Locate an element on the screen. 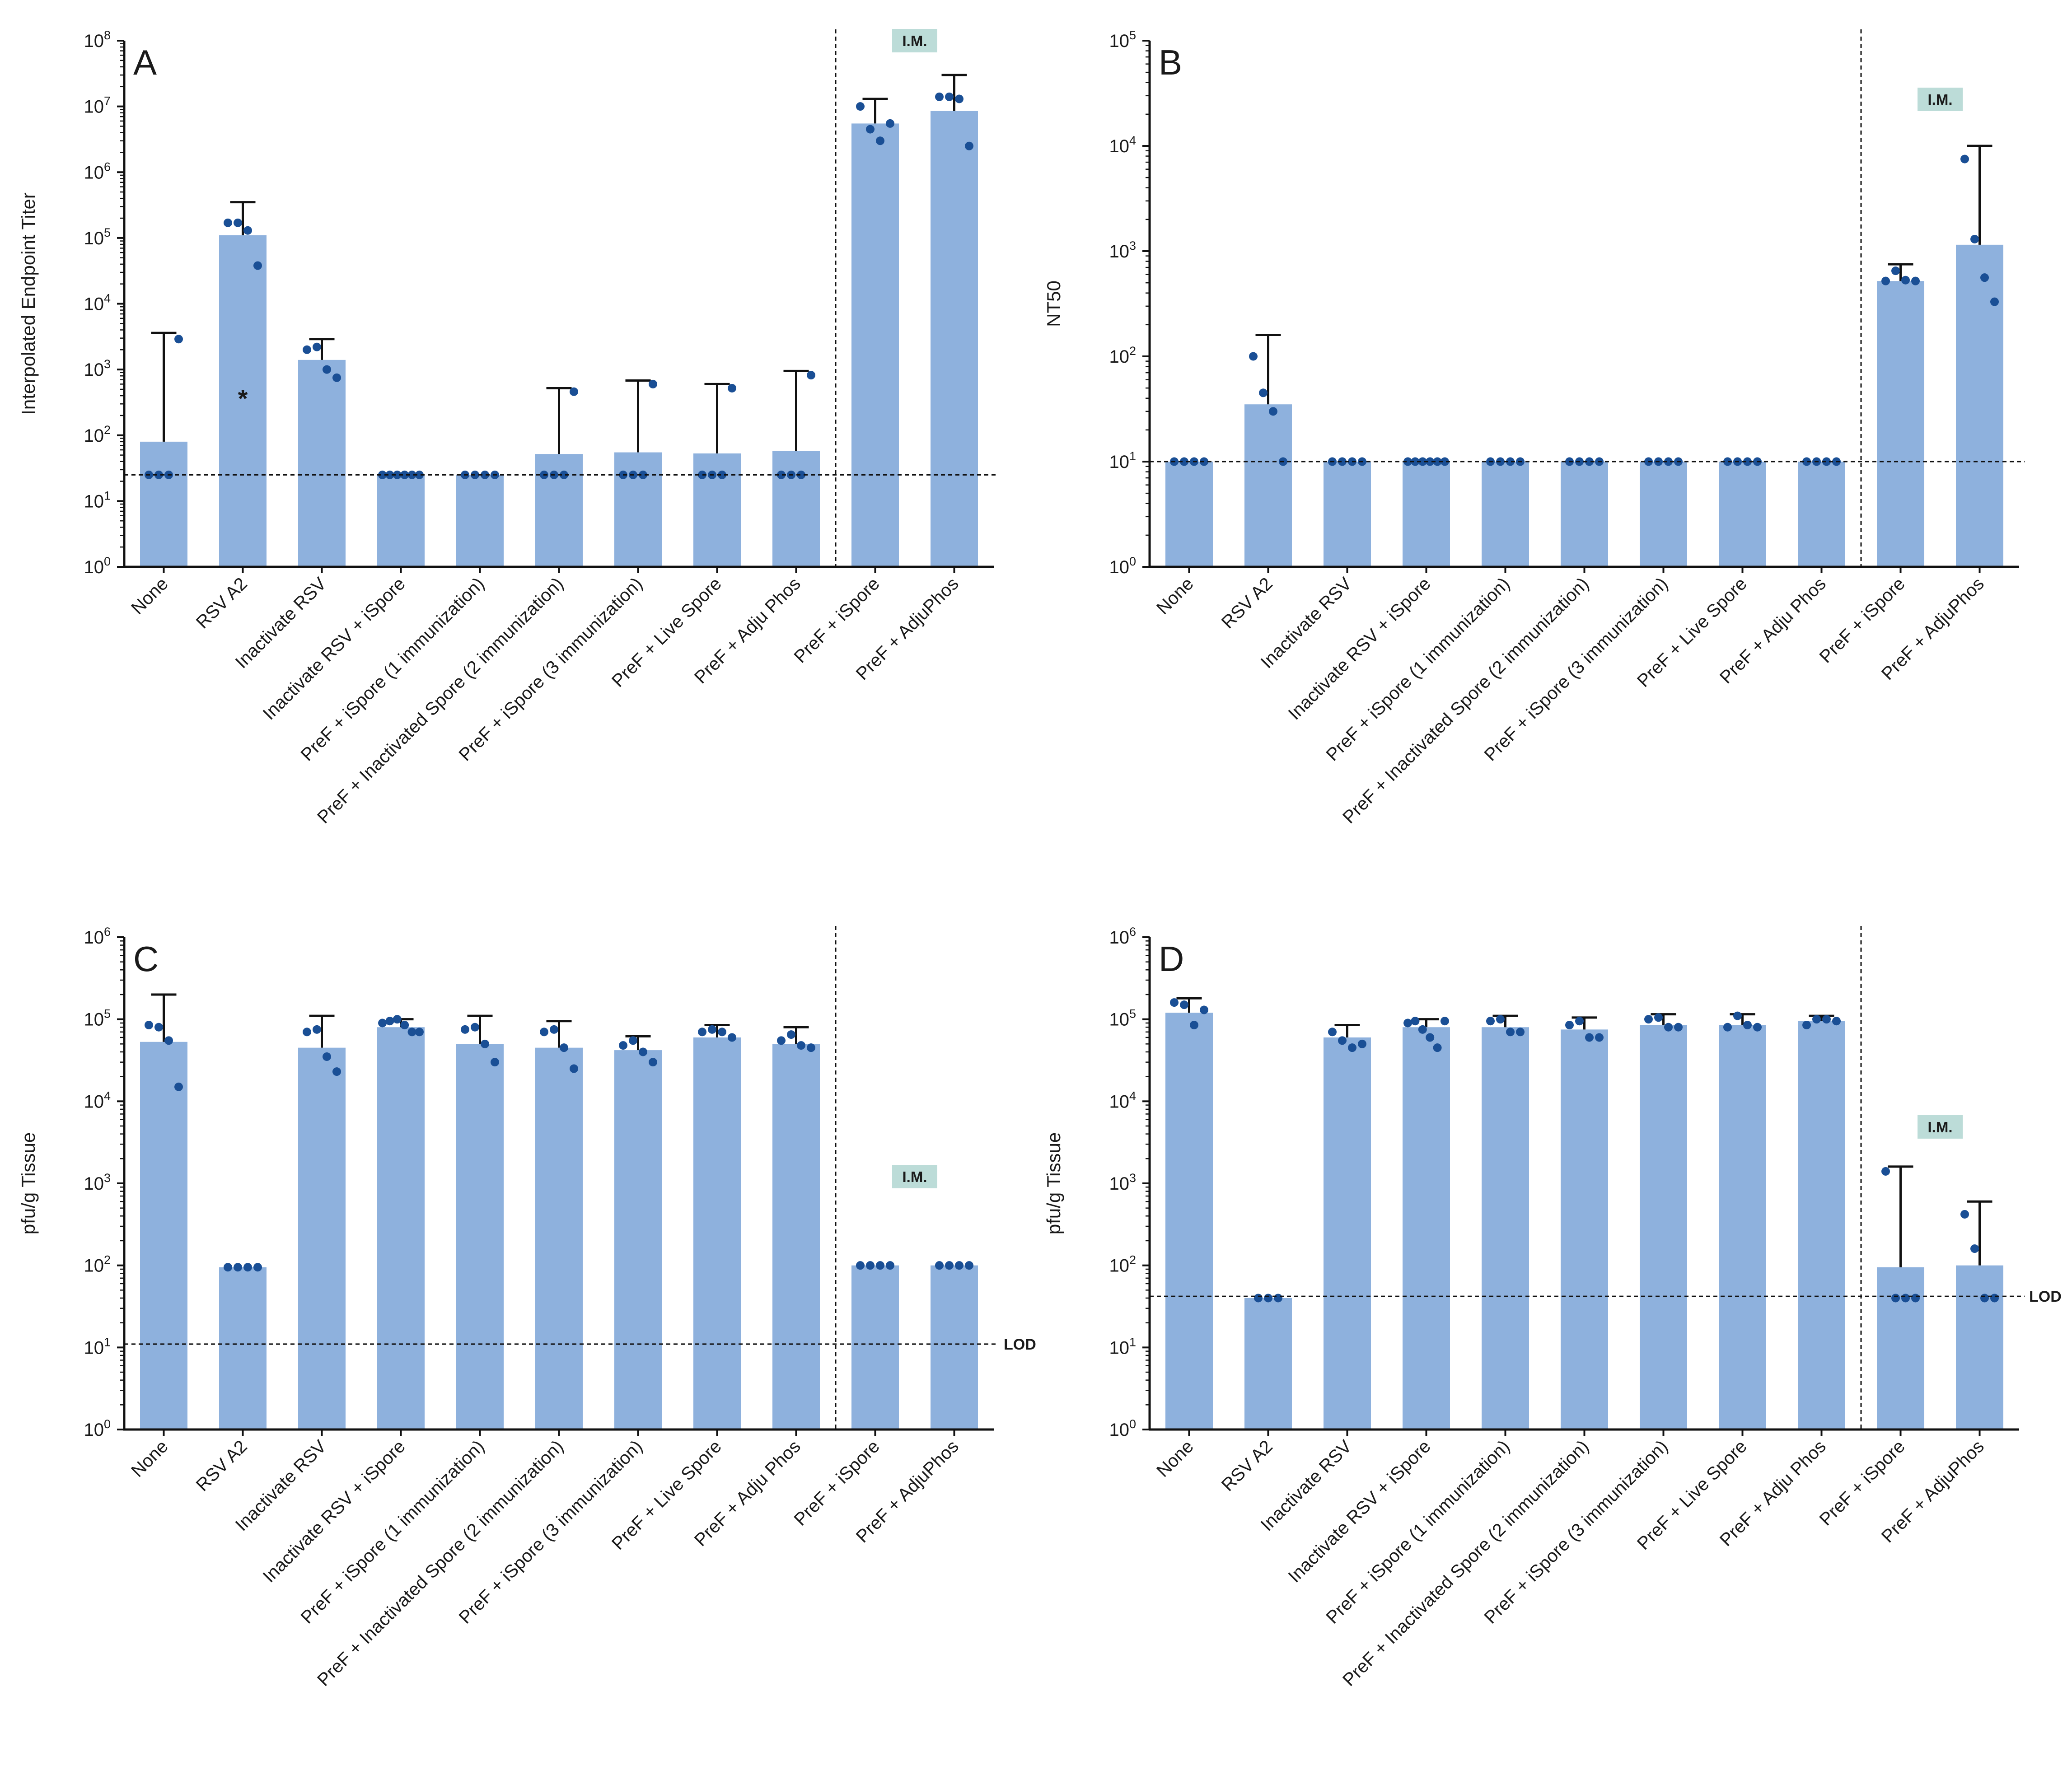 This screenshot has height=1780, width=2072. im-badge is located at coordinates (1940, 99).